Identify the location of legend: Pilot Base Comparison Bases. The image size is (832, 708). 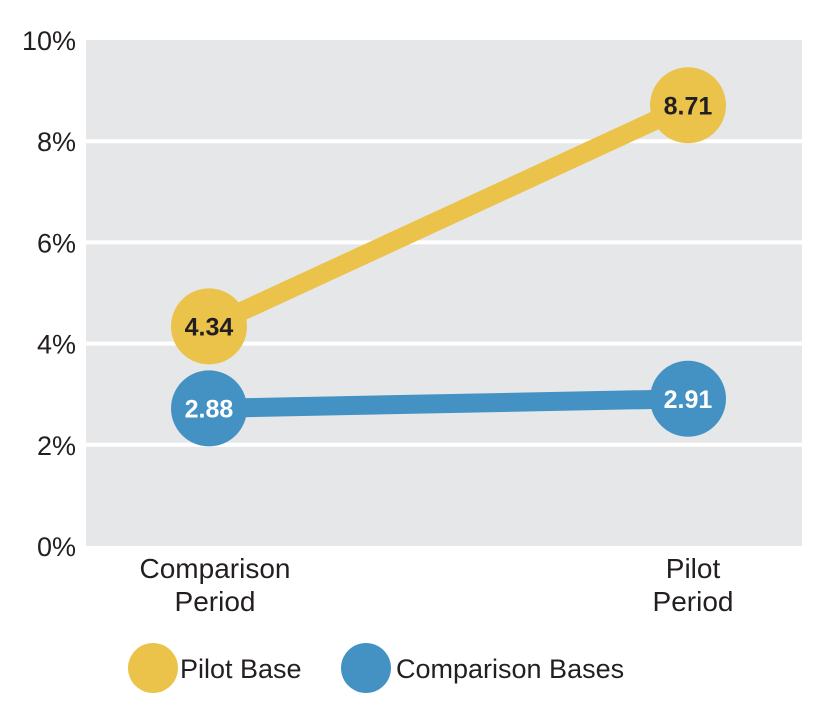
(376, 668).